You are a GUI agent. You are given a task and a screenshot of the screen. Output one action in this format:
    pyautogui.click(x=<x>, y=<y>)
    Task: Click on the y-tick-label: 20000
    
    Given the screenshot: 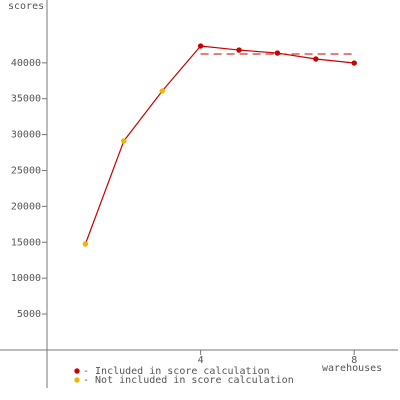 What is the action you would take?
    pyautogui.click(x=26, y=206)
    